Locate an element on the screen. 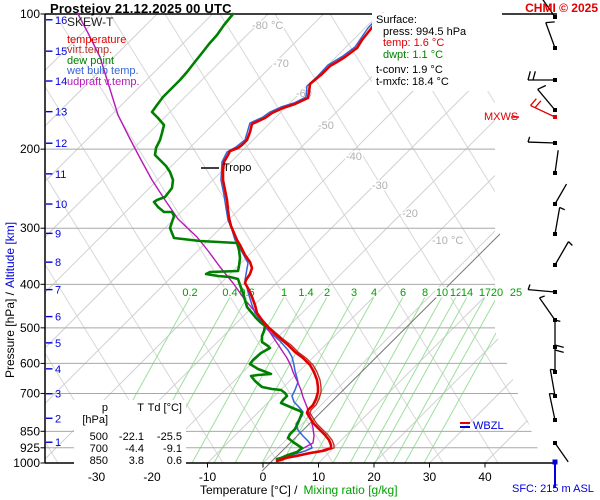 This screenshot has height=500, width=600. svg-text: 0 is located at coordinates (263, 477).